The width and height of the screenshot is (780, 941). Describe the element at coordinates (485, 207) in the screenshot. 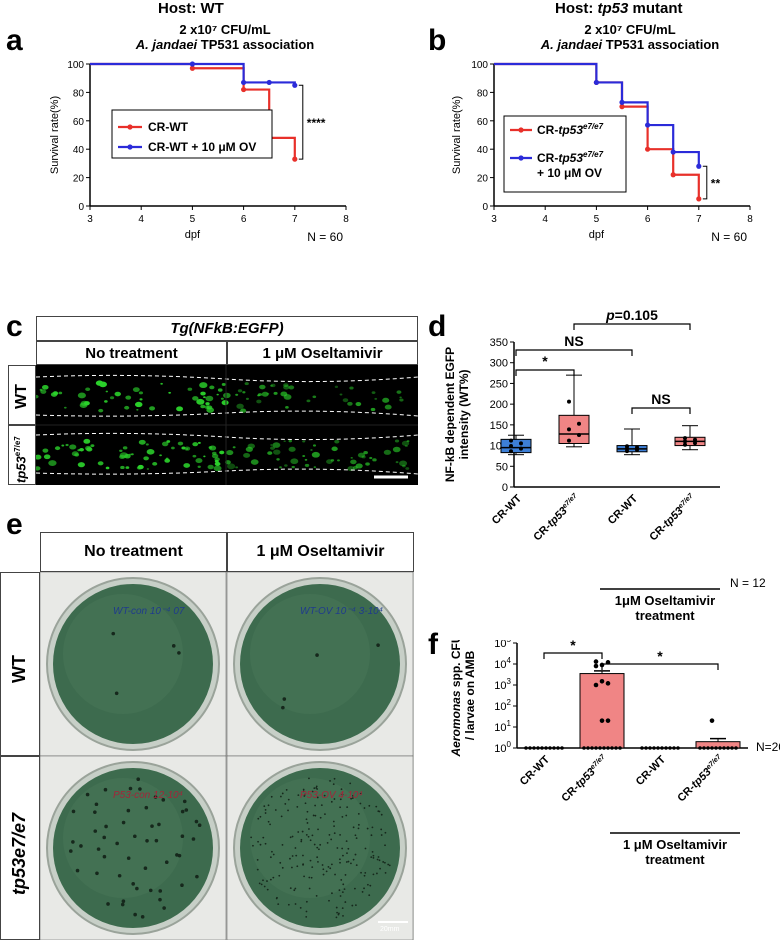

I see `y-tick-label: 0` at that location.